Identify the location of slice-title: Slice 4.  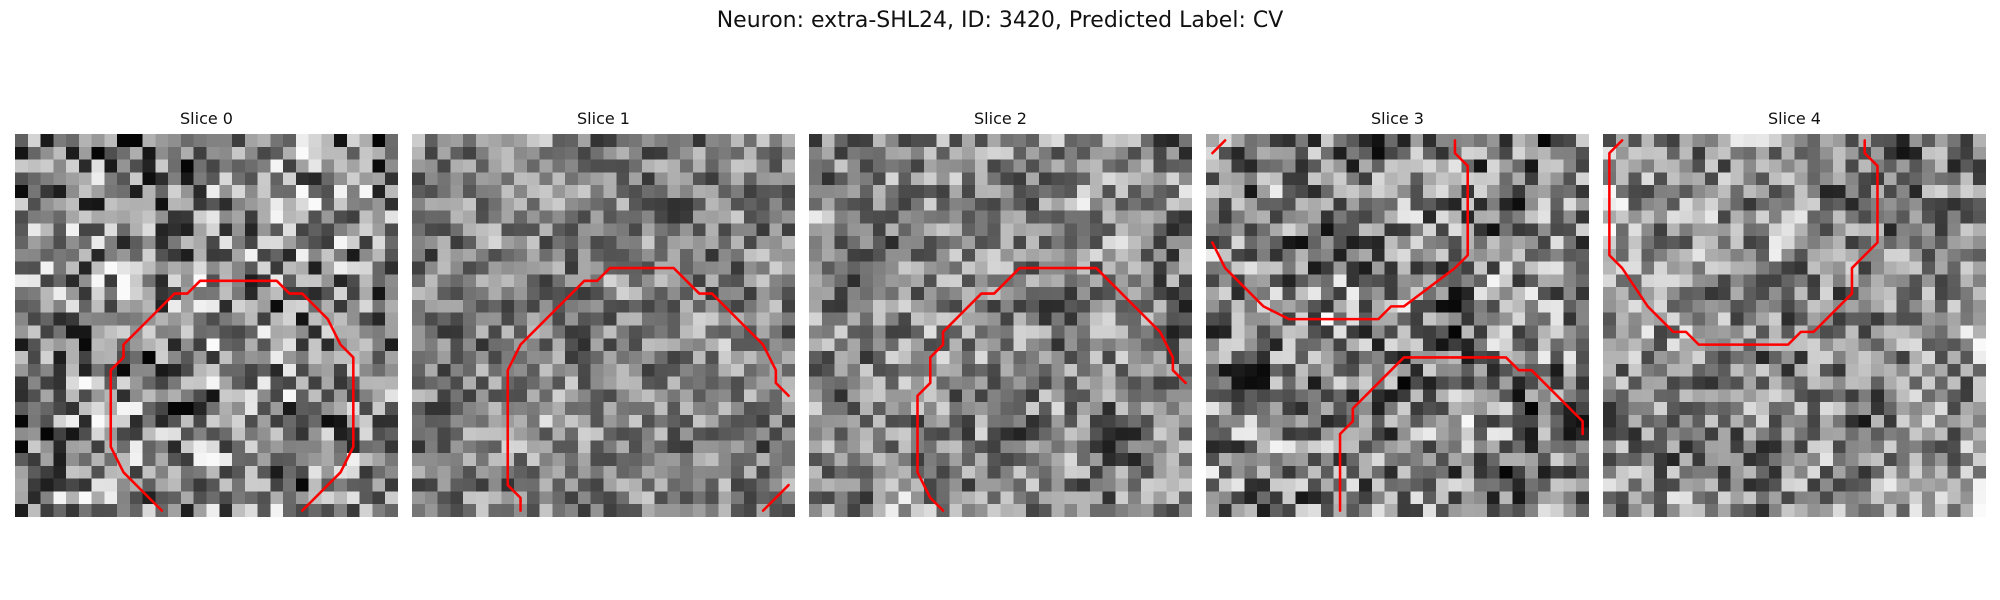
(1794, 118).